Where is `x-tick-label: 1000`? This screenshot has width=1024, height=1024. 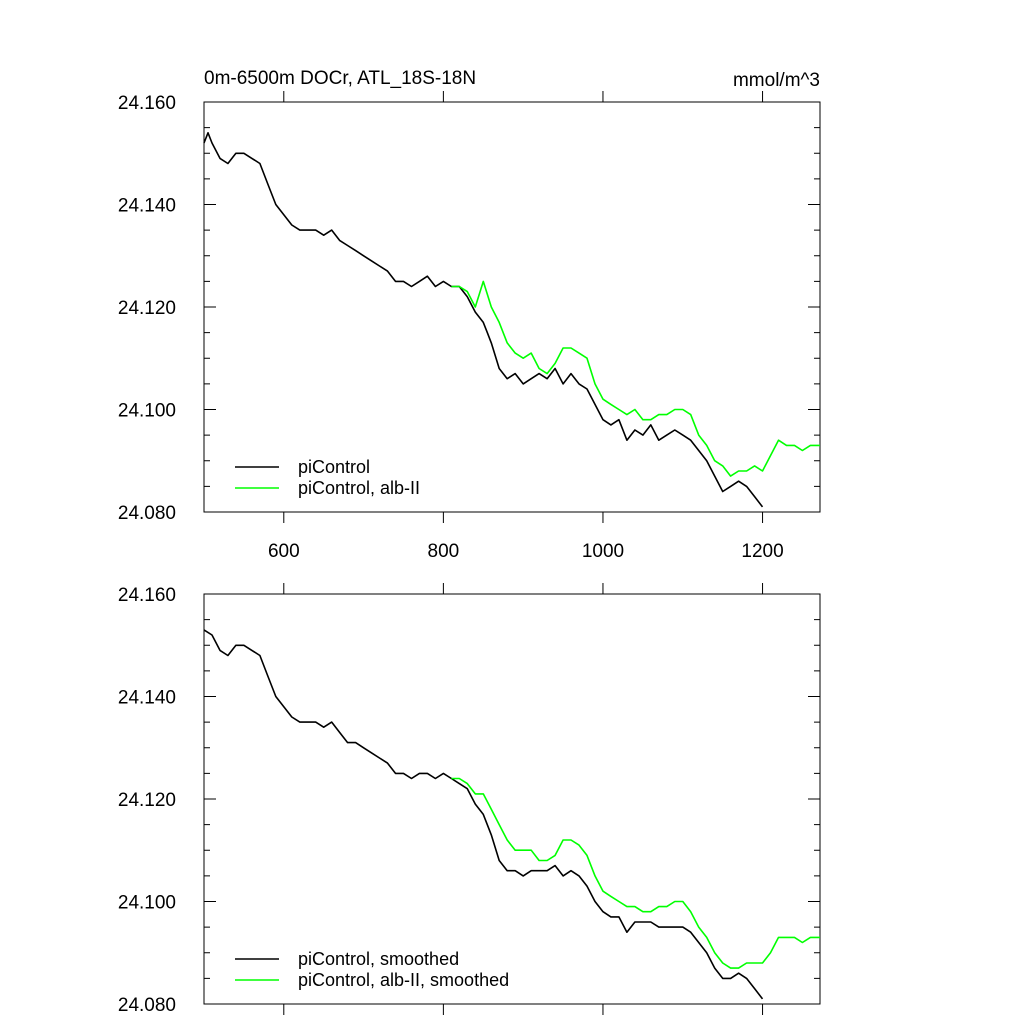
x-tick-label: 1000 is located at coordinates (603, 551).